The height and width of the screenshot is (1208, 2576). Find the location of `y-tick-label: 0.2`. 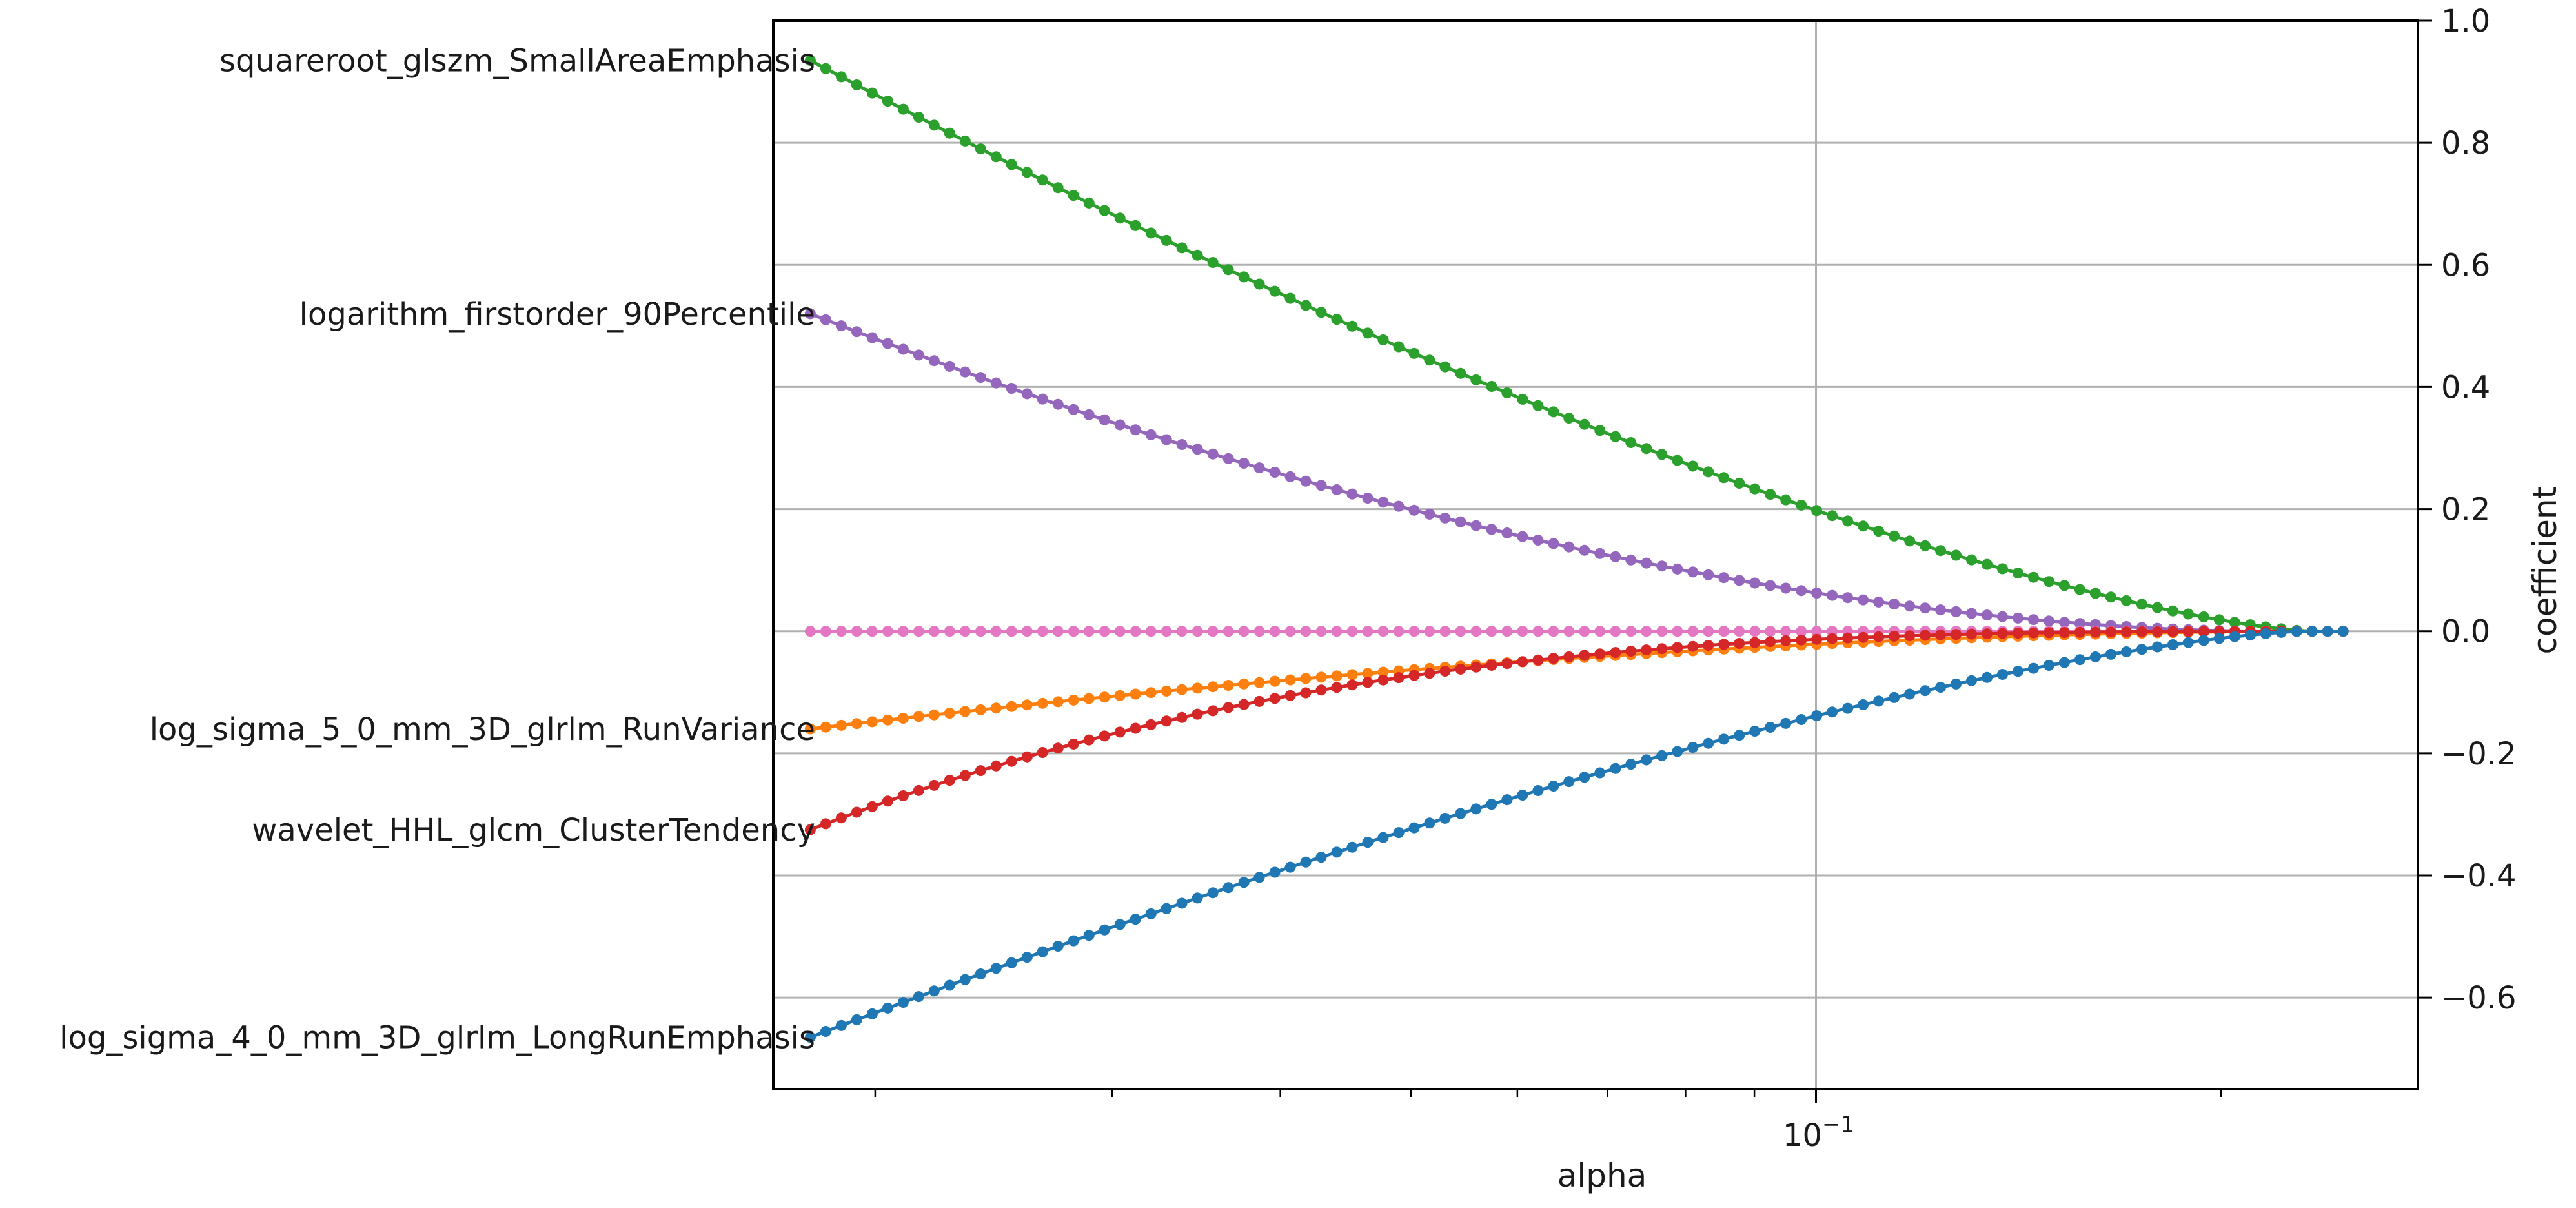

y-tick-label: 0.2 is located at coordinates (2465, 510).